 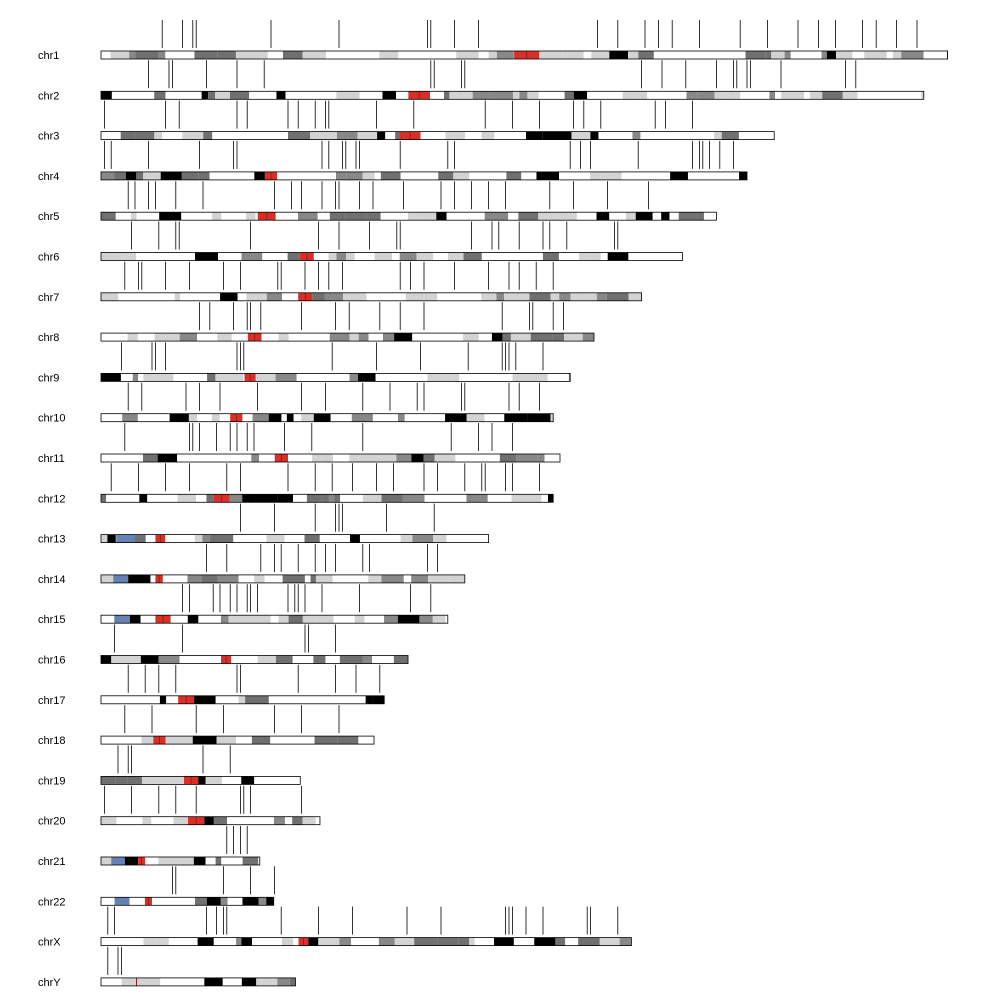 What do you see at coordinates (48, 217) in the screenshot?
I see `chromosome-label: chr5` at bounding box center [48, 217].